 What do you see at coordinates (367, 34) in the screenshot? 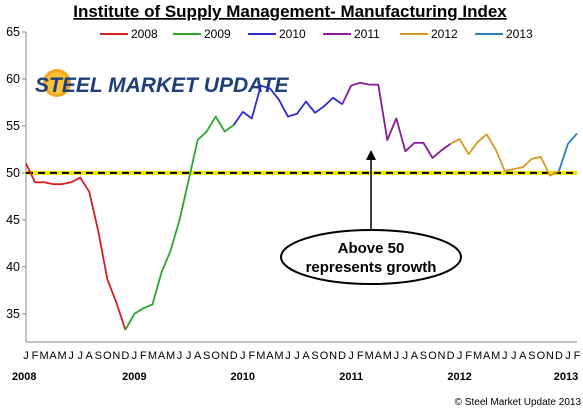
I see `legend-label-2011: 2011` at bounding box center [367, 34].